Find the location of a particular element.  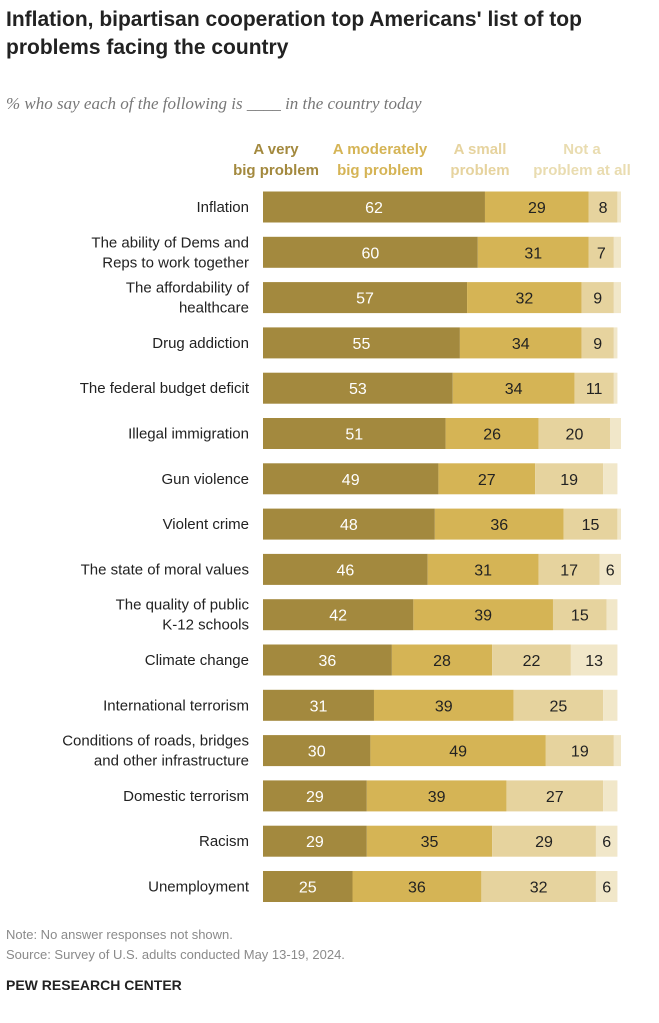

category-label: Reps to work together is located at coordinates (175, 262).